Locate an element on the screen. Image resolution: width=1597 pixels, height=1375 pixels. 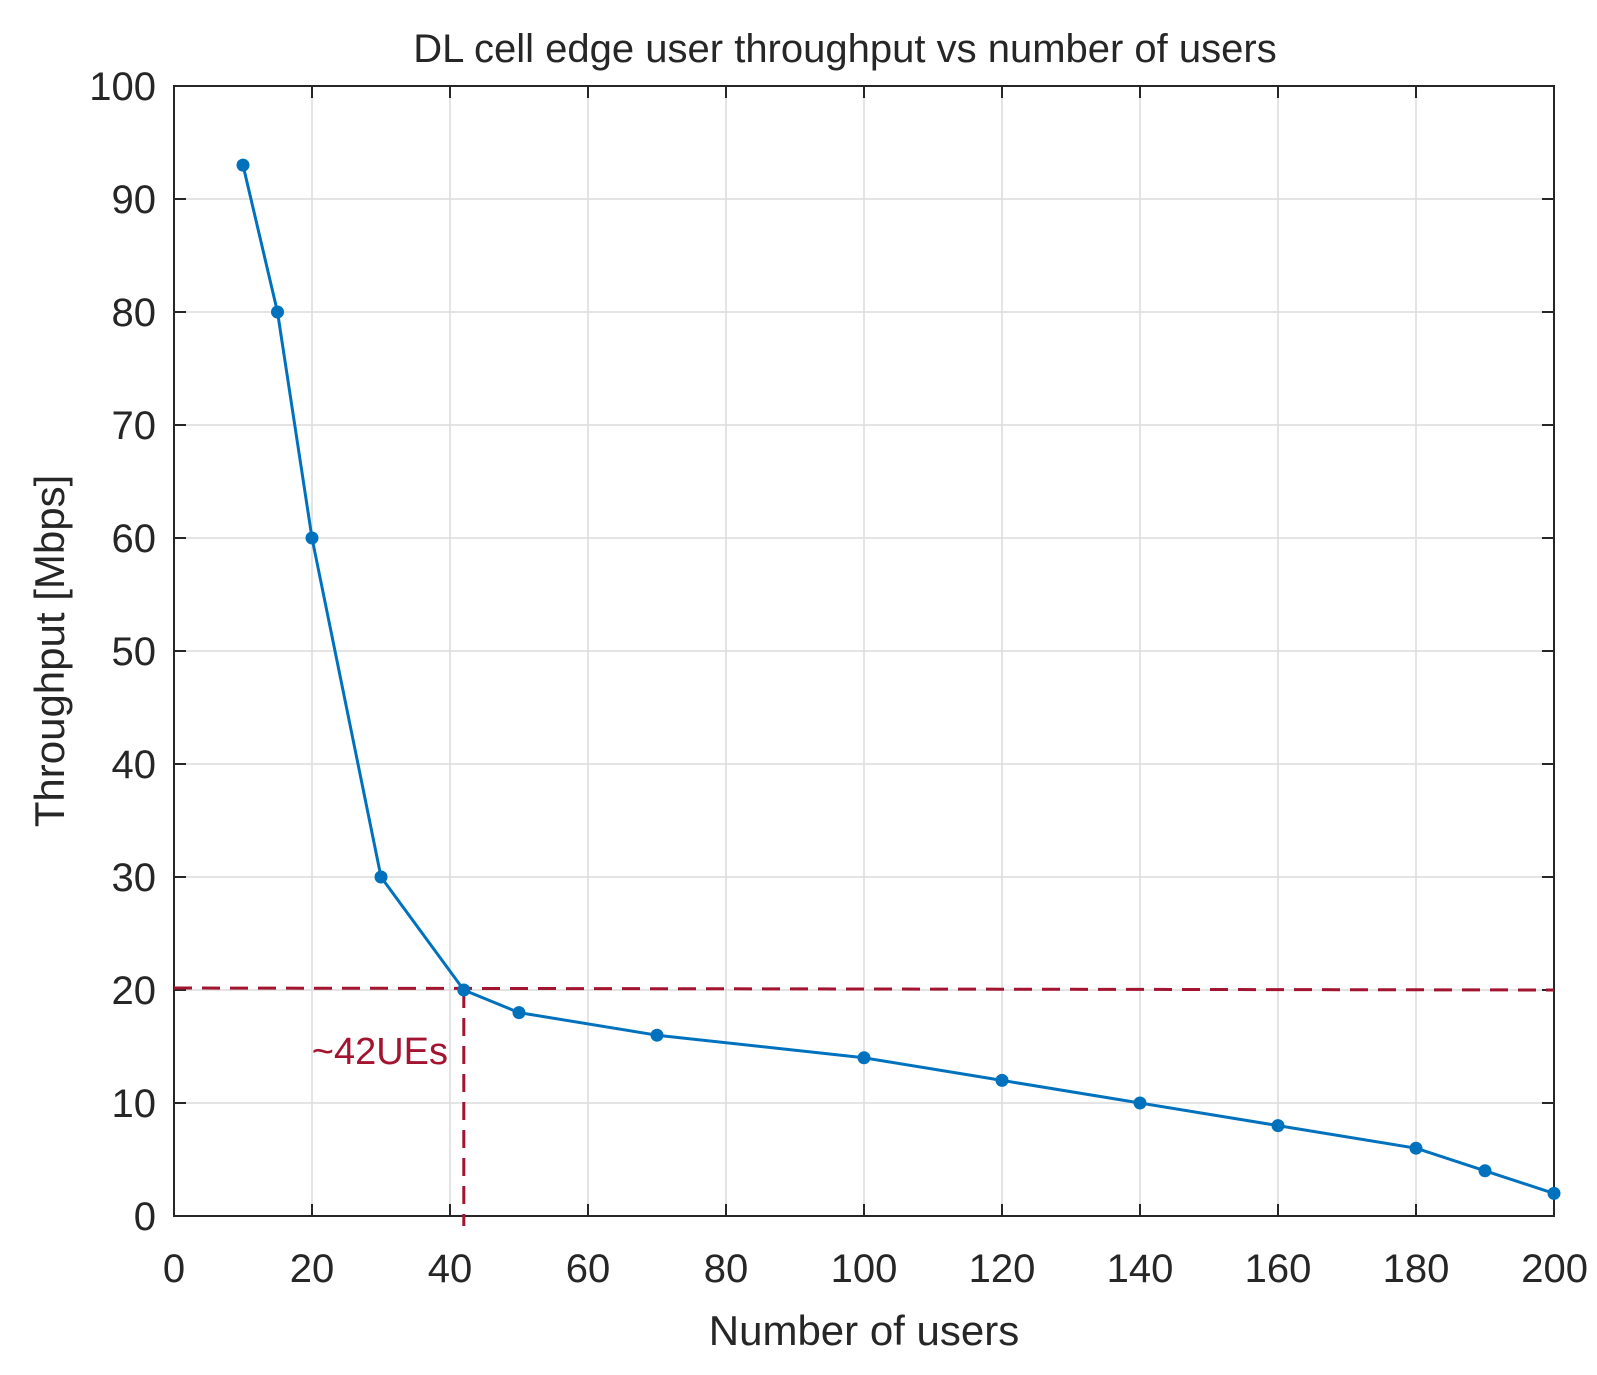
x-tick-labels: 0 20 40 60 80 100 120 140 160 180 200 is located at coordinates (875, 1269).